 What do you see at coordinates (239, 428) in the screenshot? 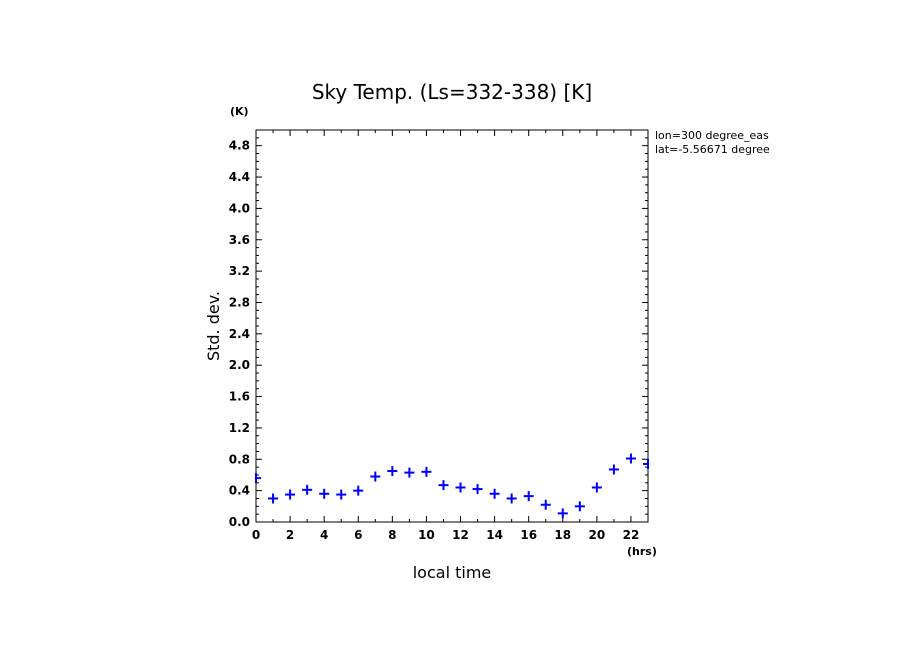
I see `y-tick-label: 1.2` at bounding box center [239, 428].